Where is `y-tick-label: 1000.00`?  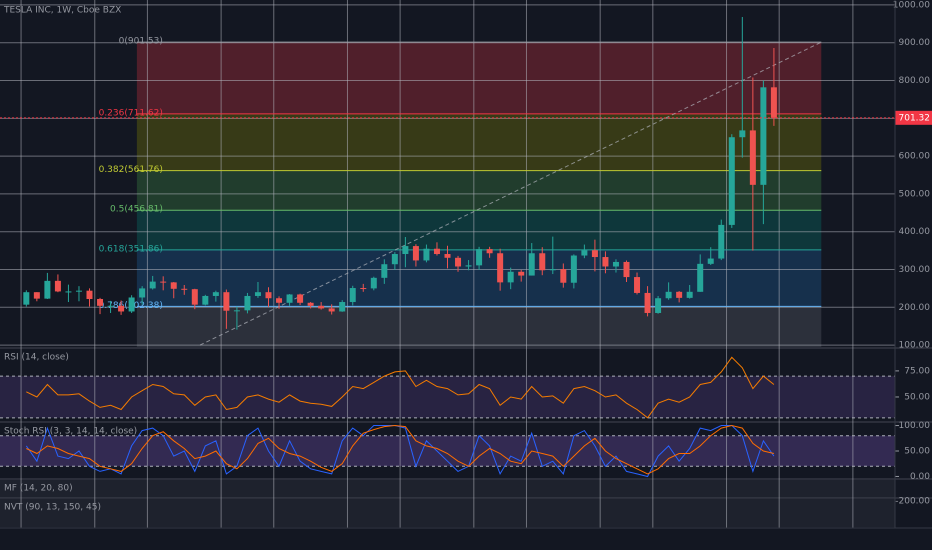 y-tick-label: 1000.00 is located at coordinates (911, 5).